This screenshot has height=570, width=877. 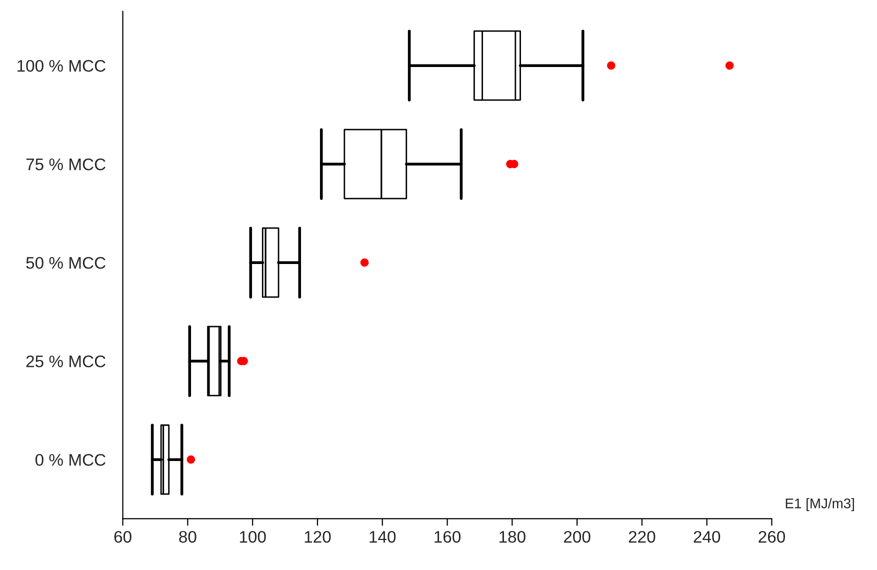 What do you see at coordinates (642, 536) in the screenshot?
I see `x-tick-label: 220` at bounding box center [642, 536].